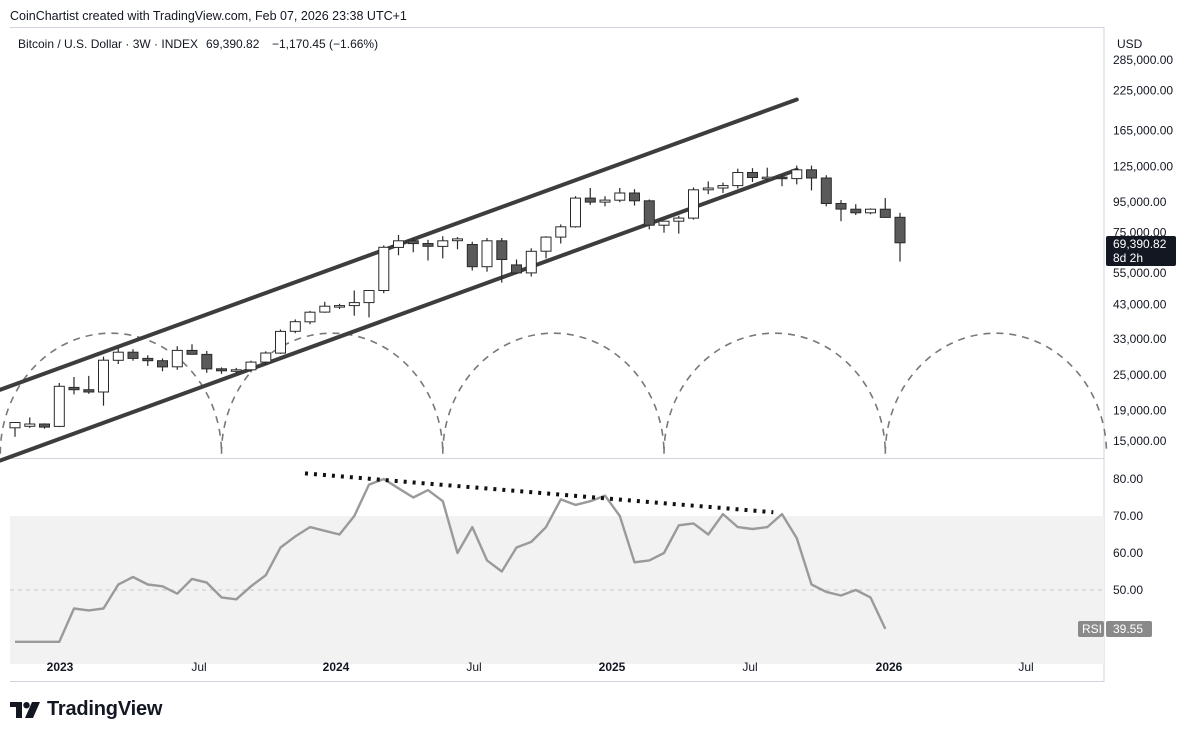 The width and height of the screenshot is (1199, 739). I want to click on currency-label: USD, so click(1130, 44).